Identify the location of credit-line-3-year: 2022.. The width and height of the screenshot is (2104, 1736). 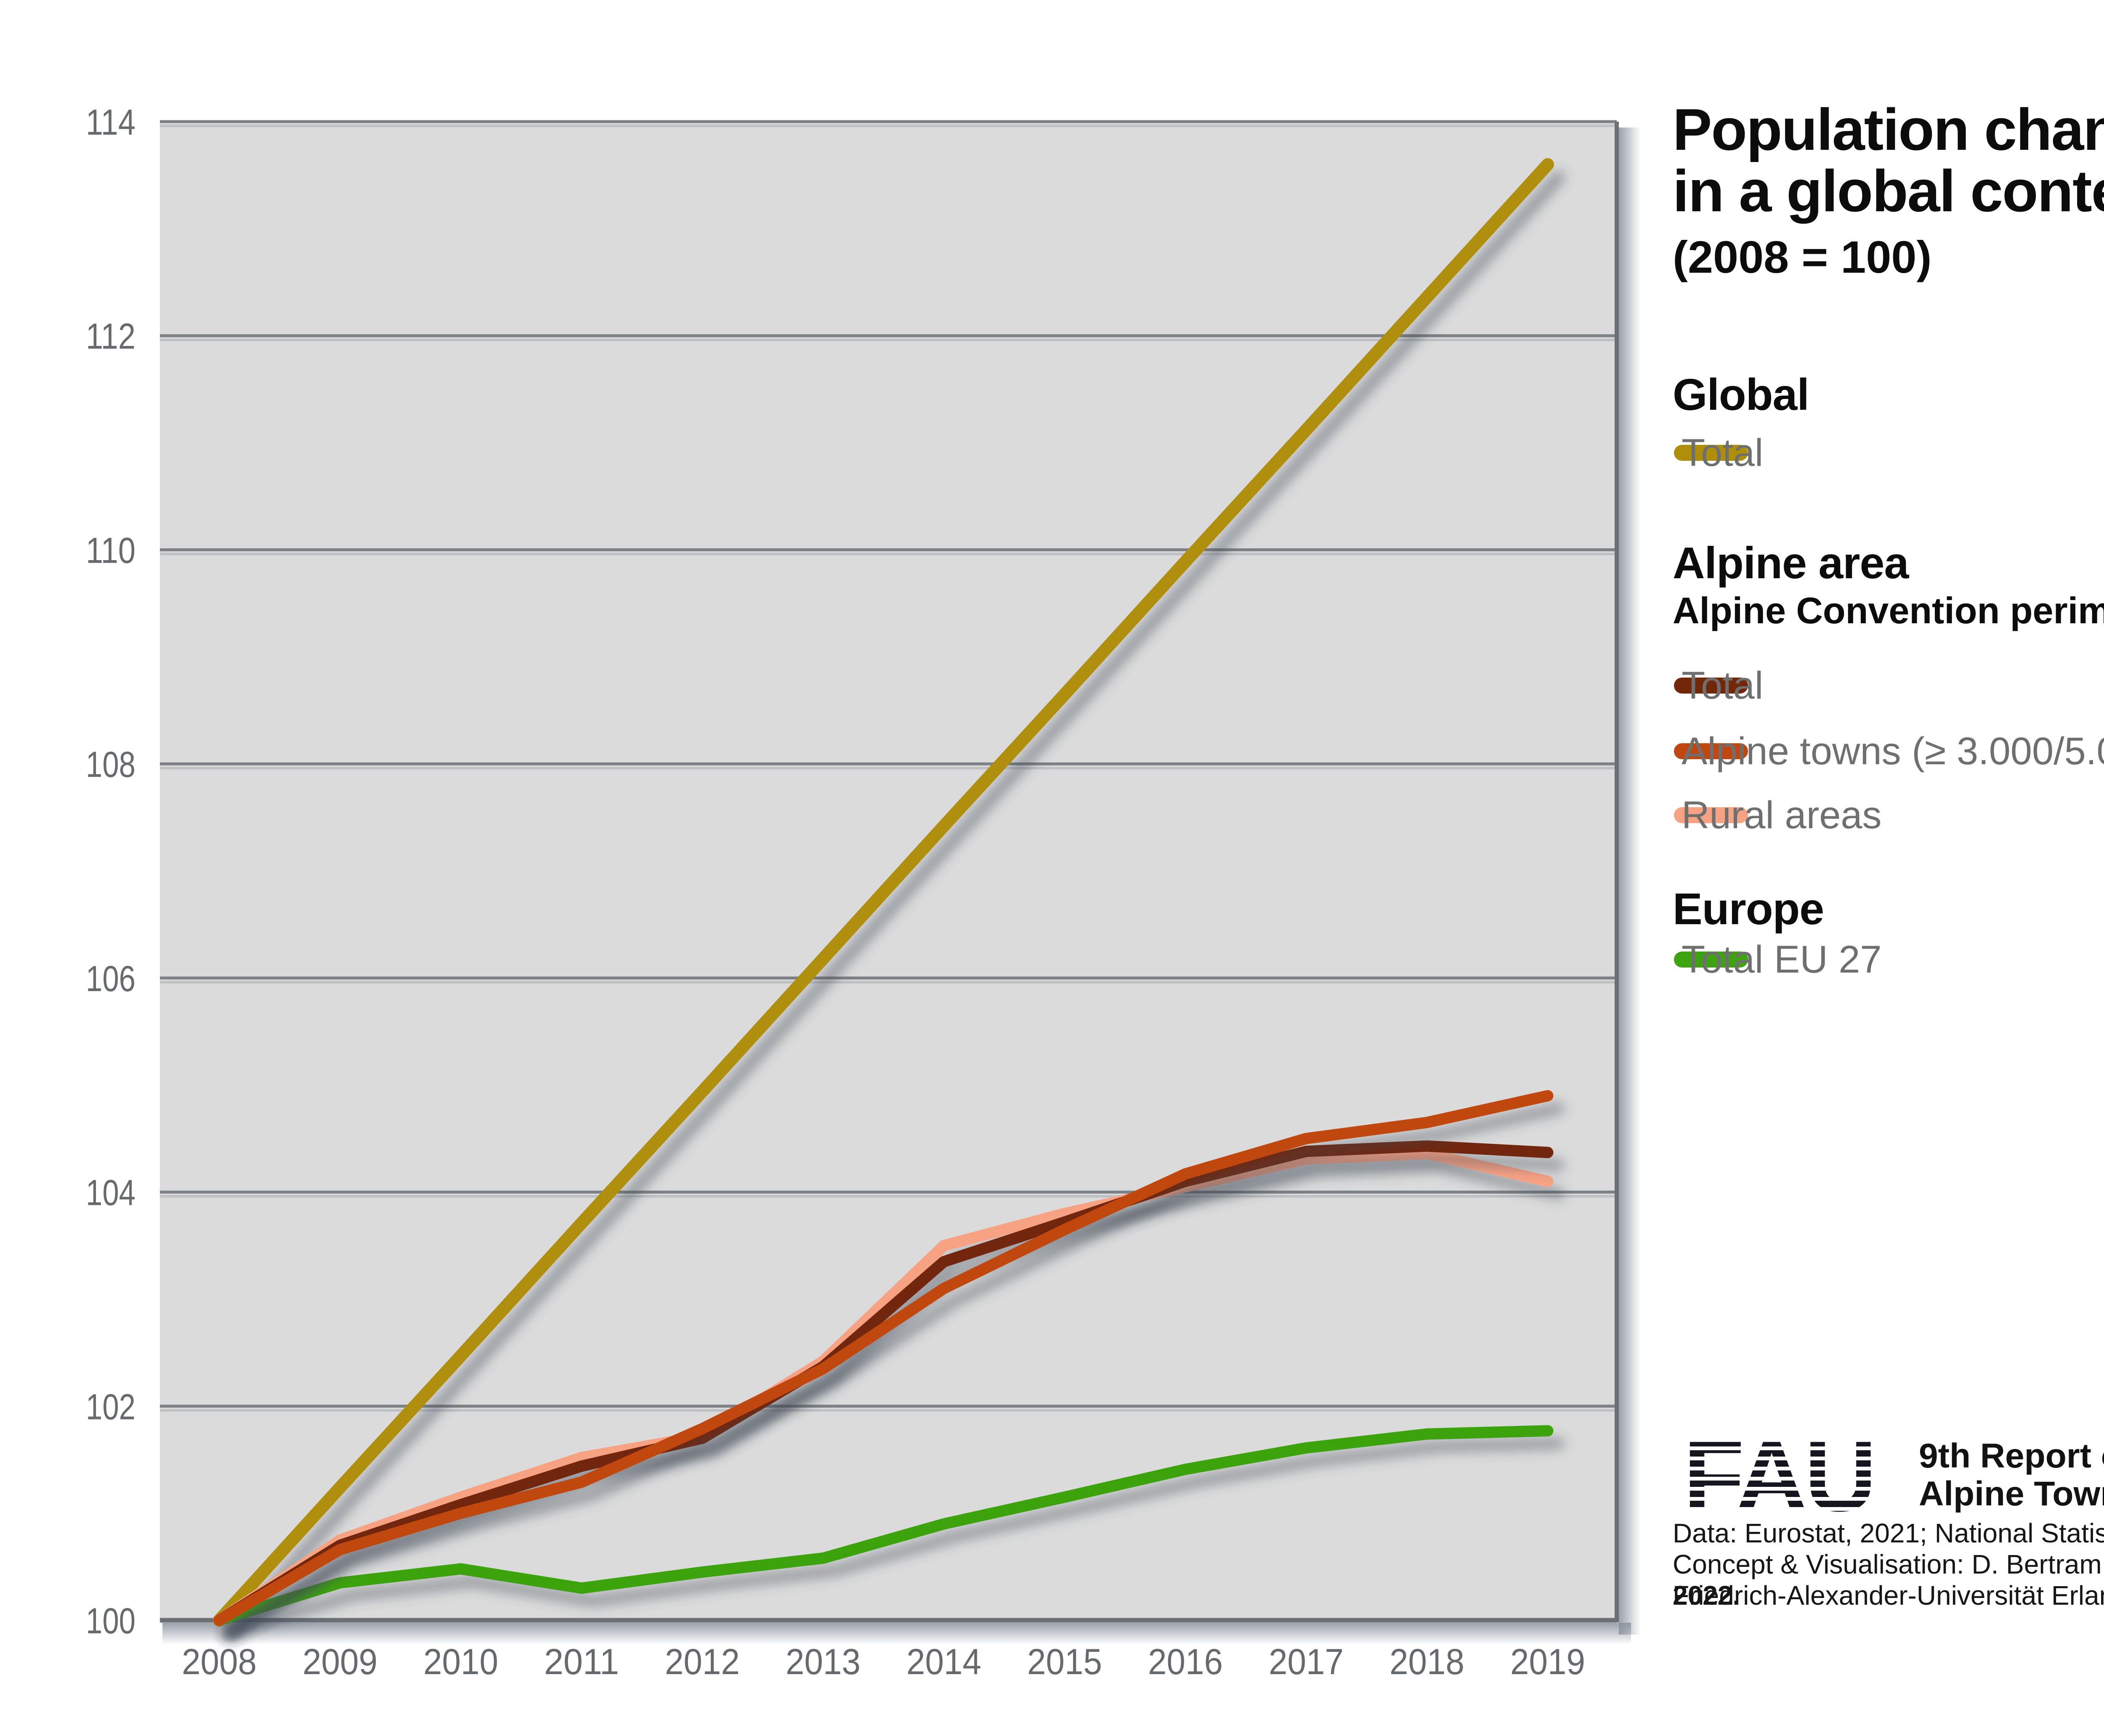
(1707, 1595).